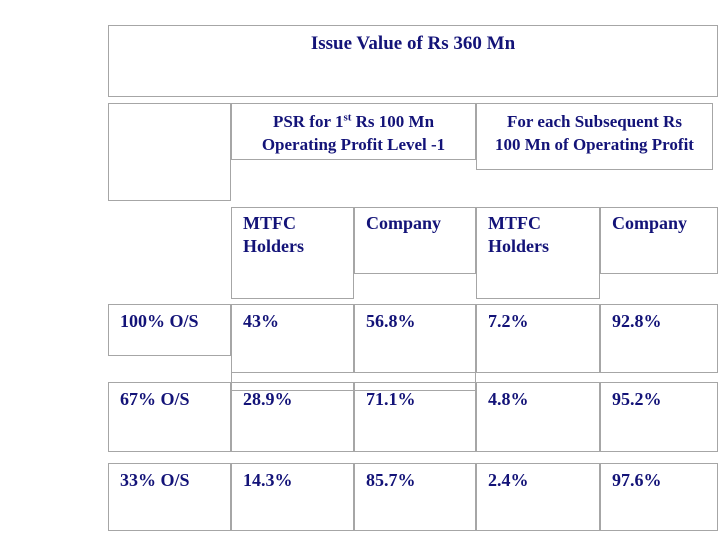 This screenshot has width=720, height=540. What do you see at coordinates (169, 152) in the screenshot?
I see `corner-empty-cell` at bounding box center [169, 152].